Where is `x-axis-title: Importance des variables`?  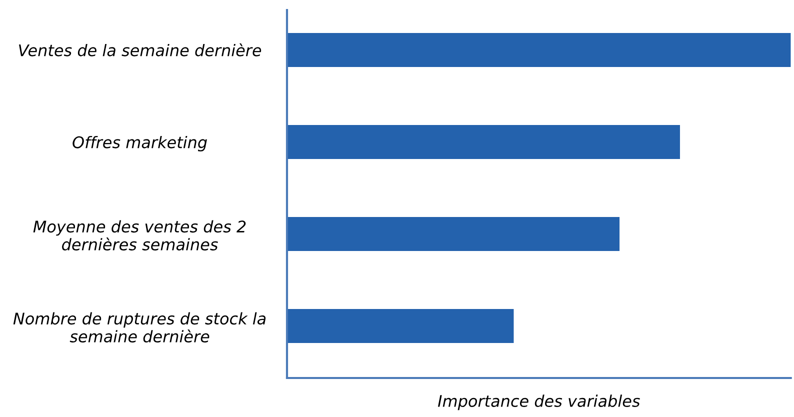 x-axis-title: Importance des variables is located at coordinates (539, 402).